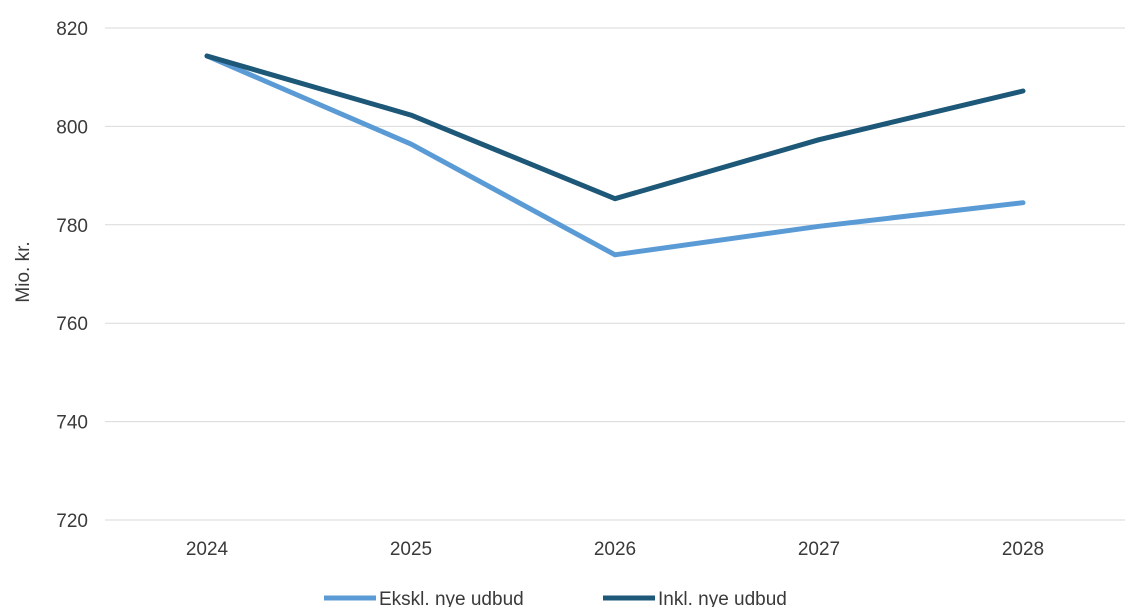 This screenshot has width=1125, height=607. What do you see at coordinates (451, 598) in the screenshot?
I see `legend-label: Ekskl. nye udbud` at bounding box center [451, 598].